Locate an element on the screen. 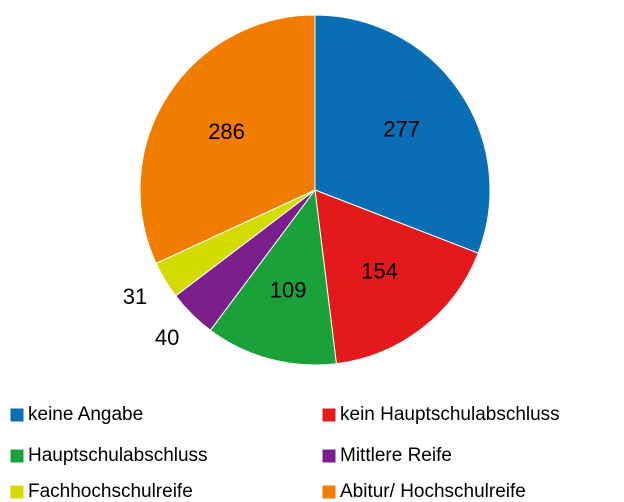 This screenshot has width=624, height=502. data-label: 40 is located at coordinates (167, 337).